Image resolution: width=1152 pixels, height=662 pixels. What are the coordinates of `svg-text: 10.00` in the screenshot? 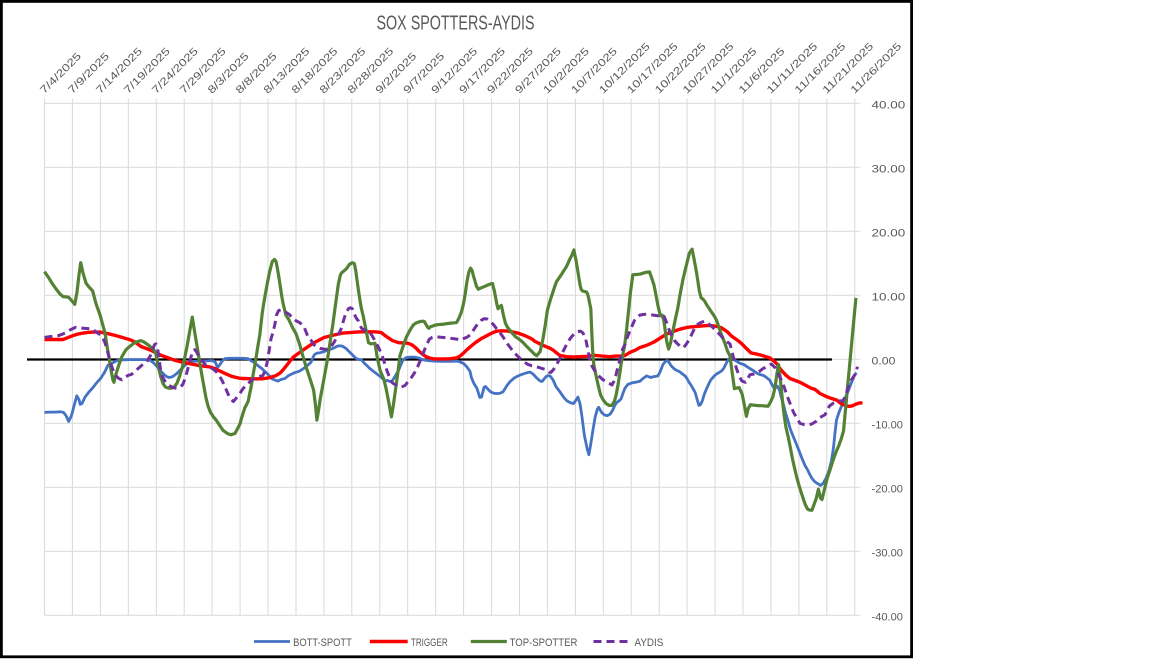 It's located at (889, 297).